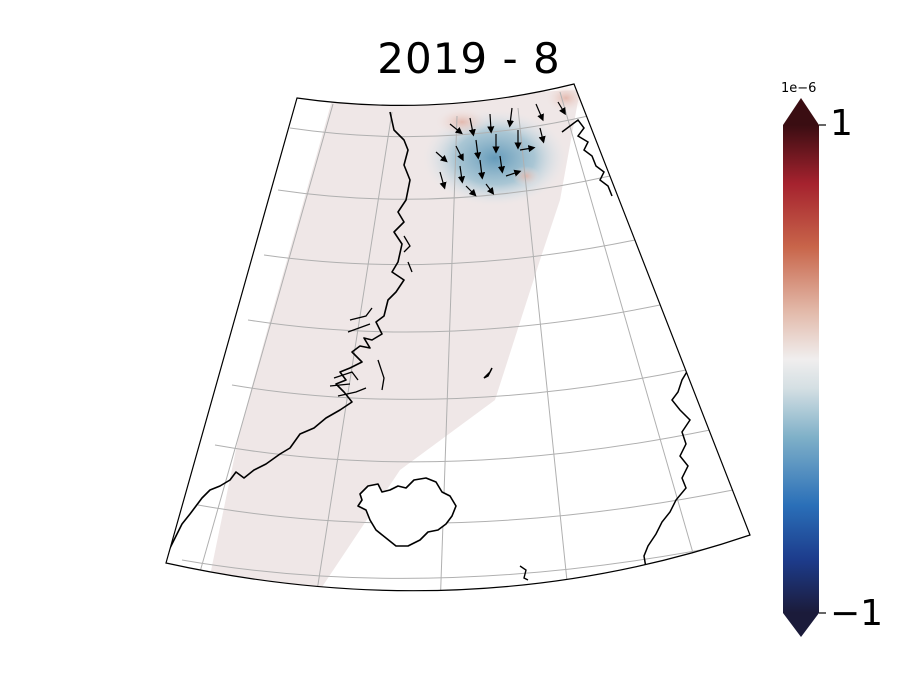  What do you see at coordinates (587, 157) in the screenshot?
I see `svalbard-coastline` at bounding box center [587, 157].